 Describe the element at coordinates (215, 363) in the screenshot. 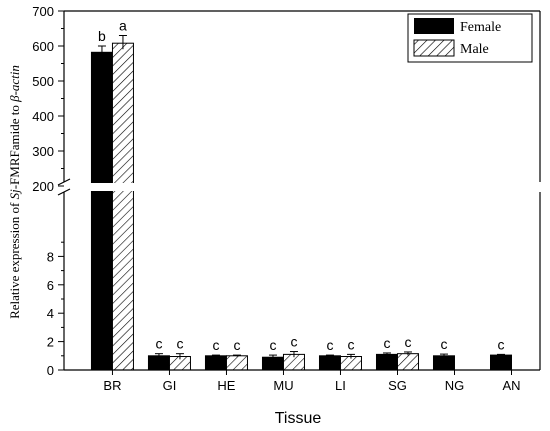

I see `bar-female-he` at that location.